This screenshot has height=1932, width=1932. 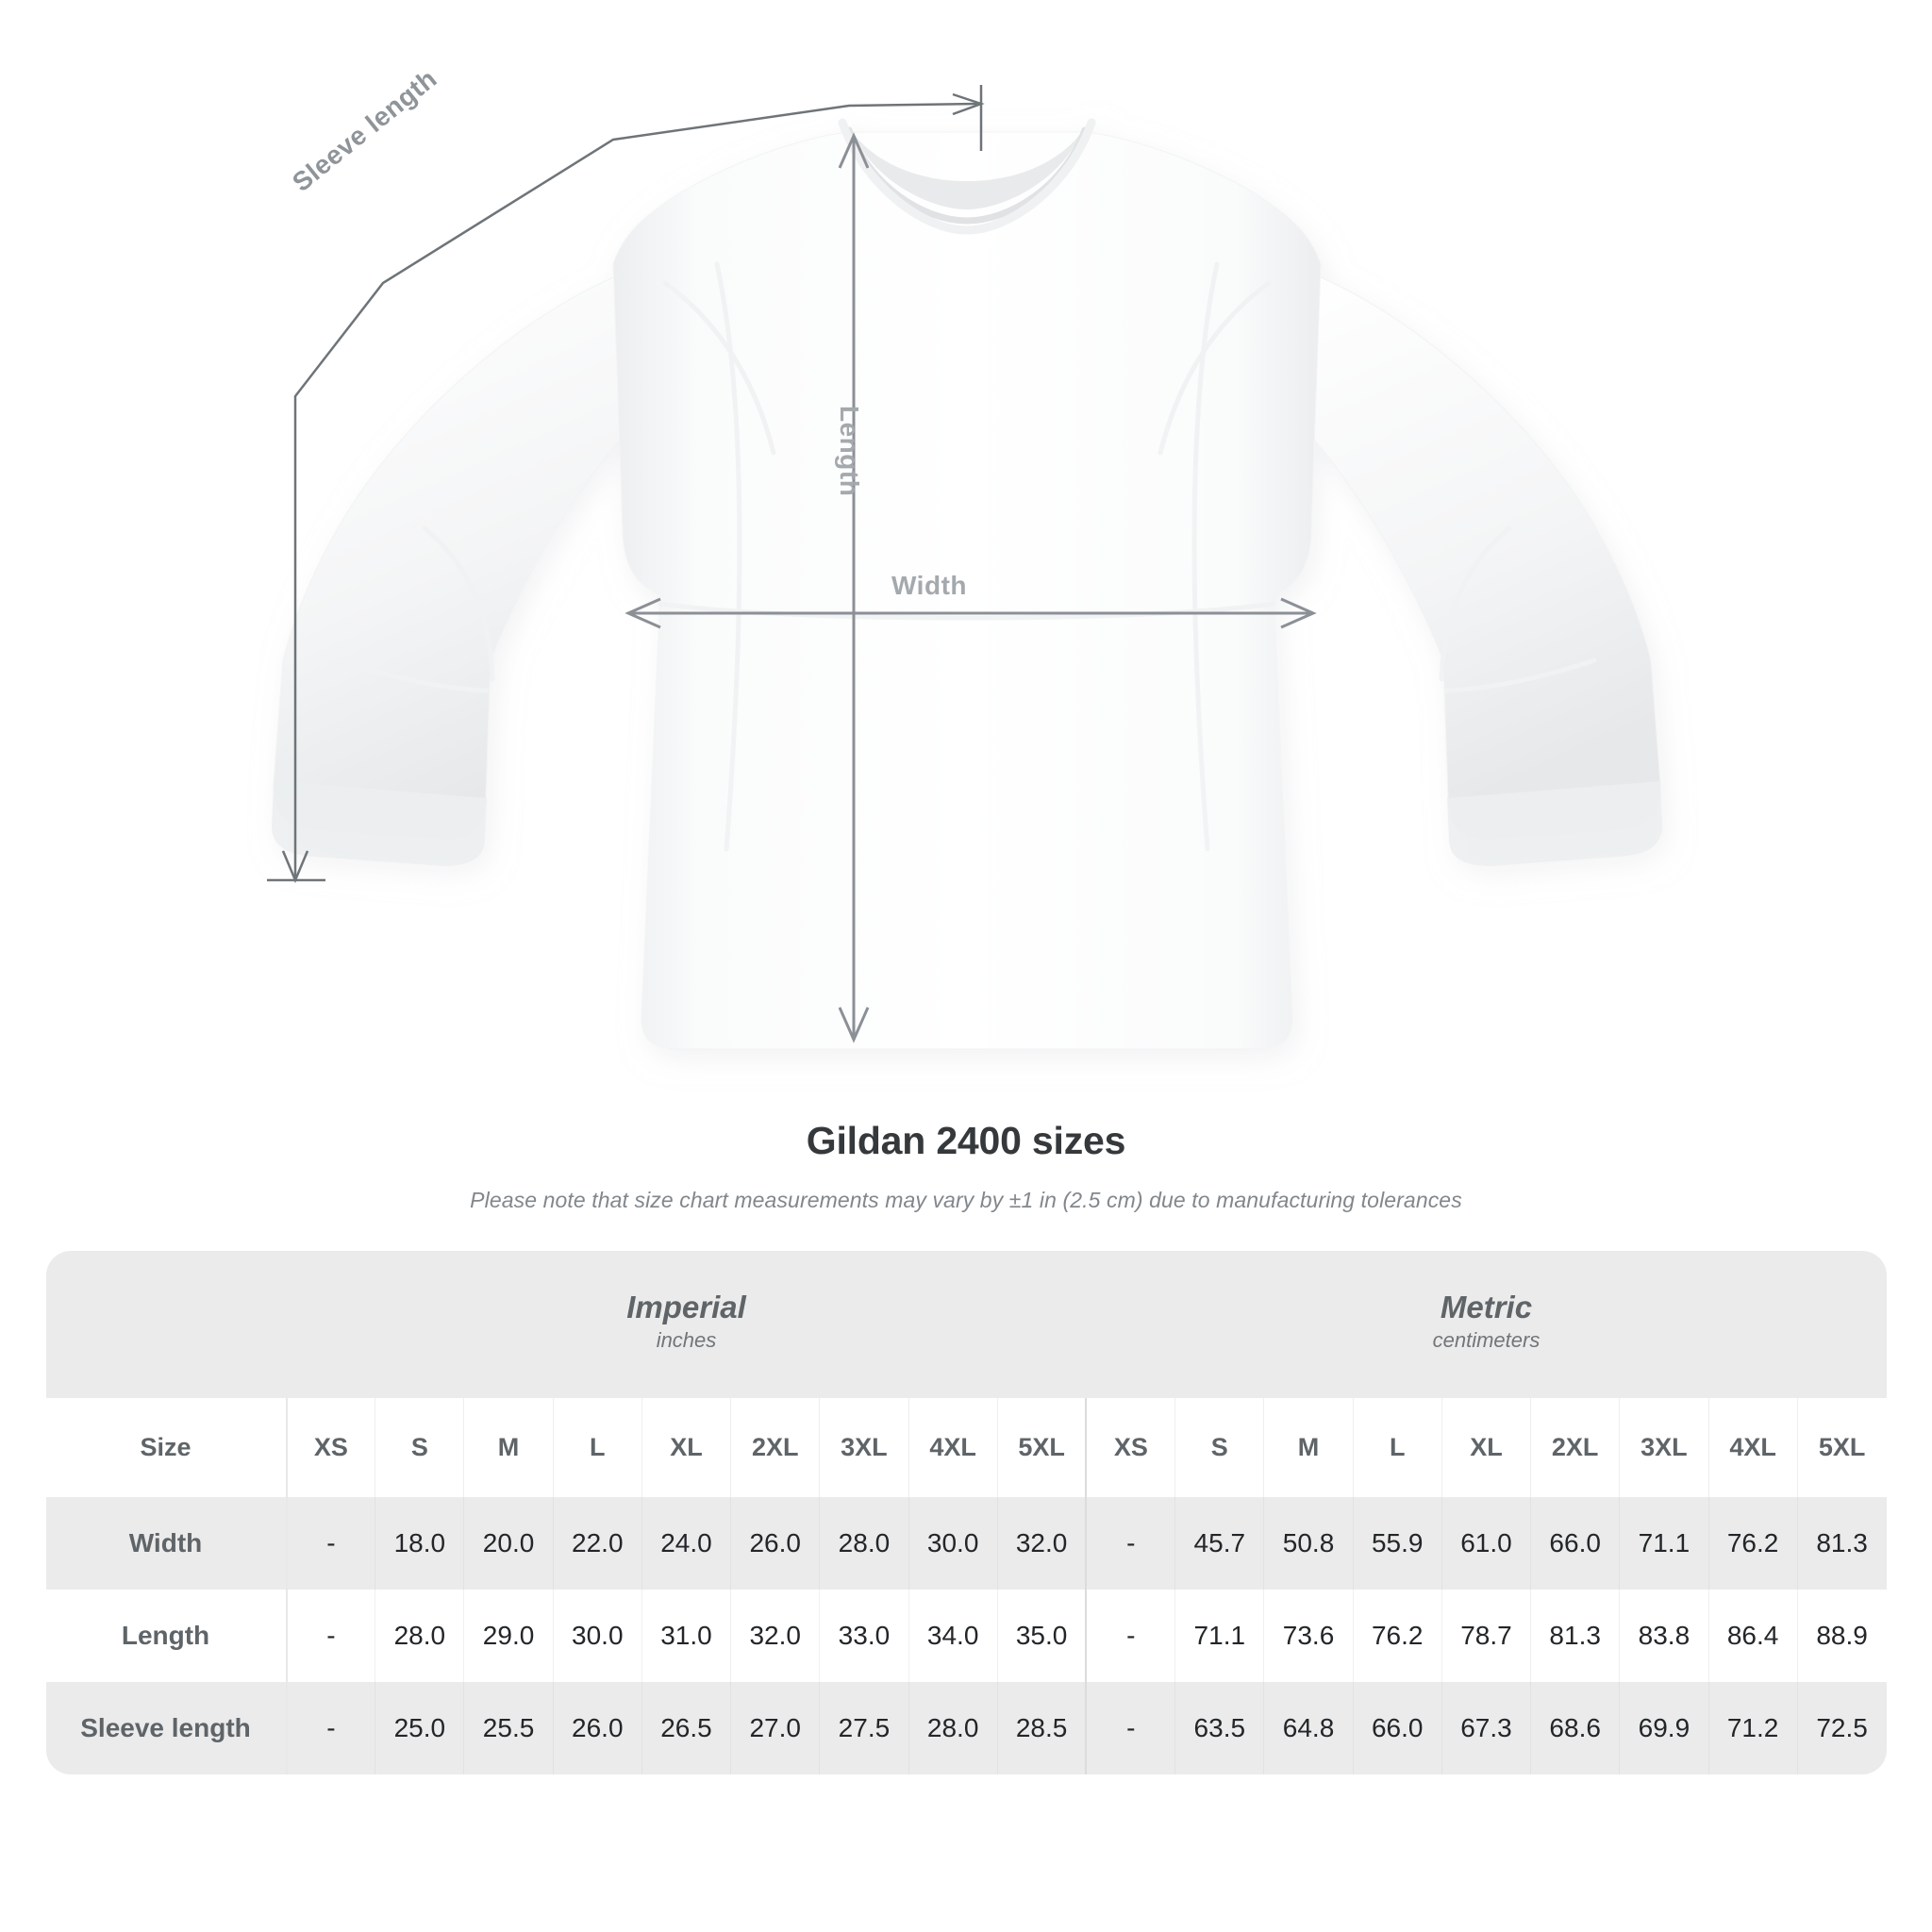 What do you see at coordinates (686, 1728) in the screenshot?
I see `cell-sleeve-length-imperial-xl: 26.5` at bounding box center [686, 1728].